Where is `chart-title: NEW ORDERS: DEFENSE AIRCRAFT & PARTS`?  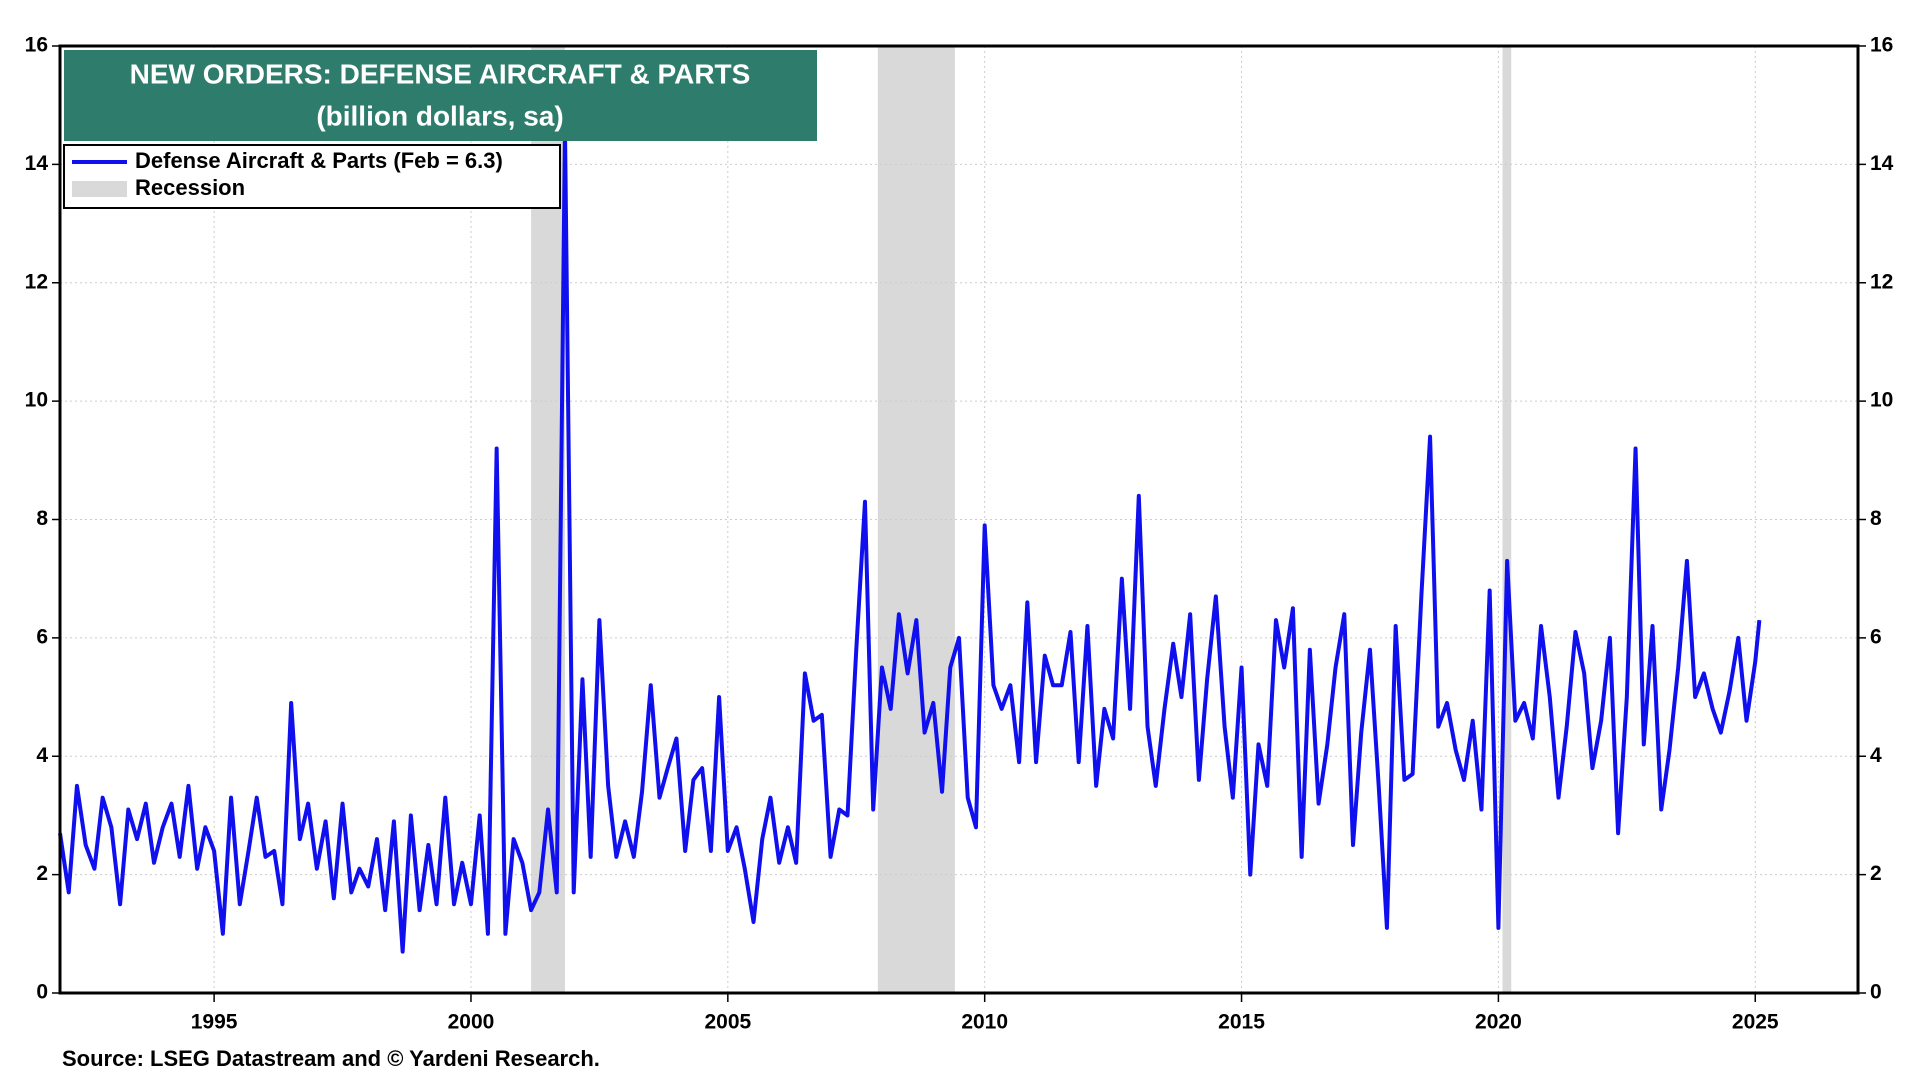 chart-title: NEW ORDERS: DEFENSE AIRCRAFT & PARTS is located at coordinates (440, 73).